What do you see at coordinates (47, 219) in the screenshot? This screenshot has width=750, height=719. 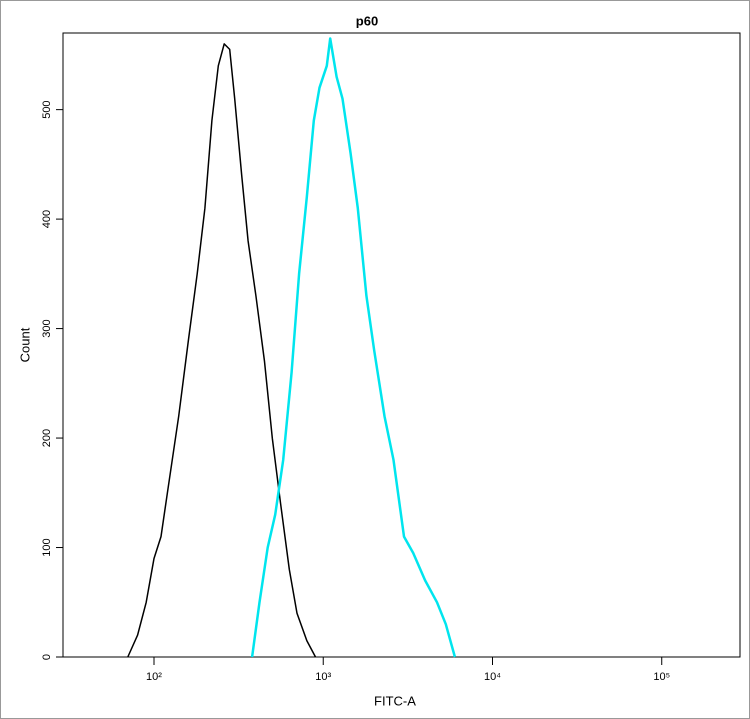 I see `y-tick-label: 400` at bounding box center [47, 219].